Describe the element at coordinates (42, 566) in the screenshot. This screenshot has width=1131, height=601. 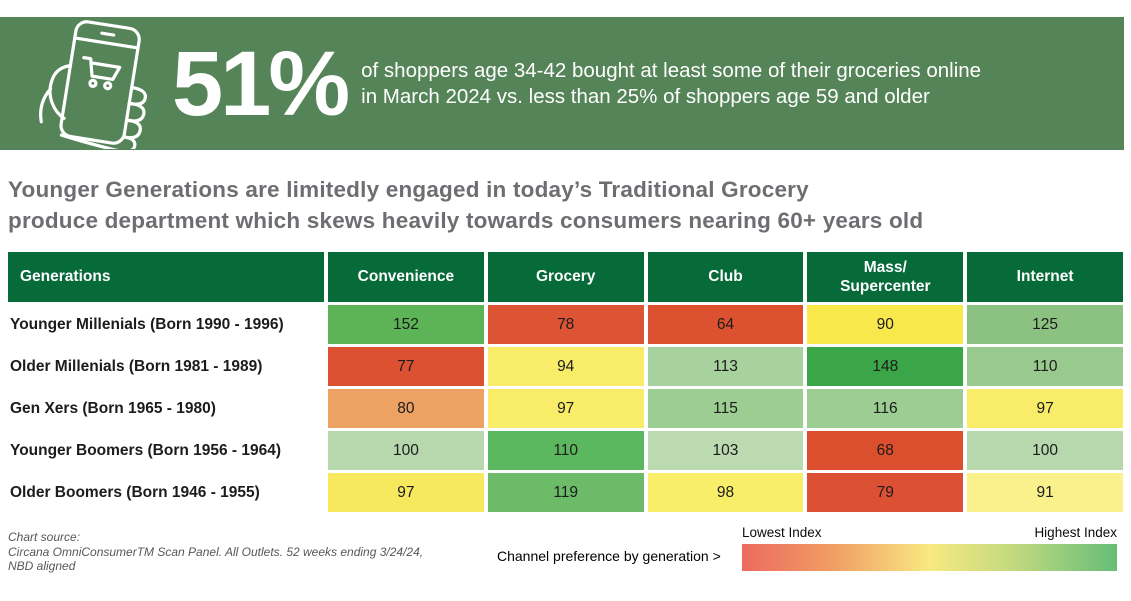
I see `chart-source-line3: NBD aligned` at that location.